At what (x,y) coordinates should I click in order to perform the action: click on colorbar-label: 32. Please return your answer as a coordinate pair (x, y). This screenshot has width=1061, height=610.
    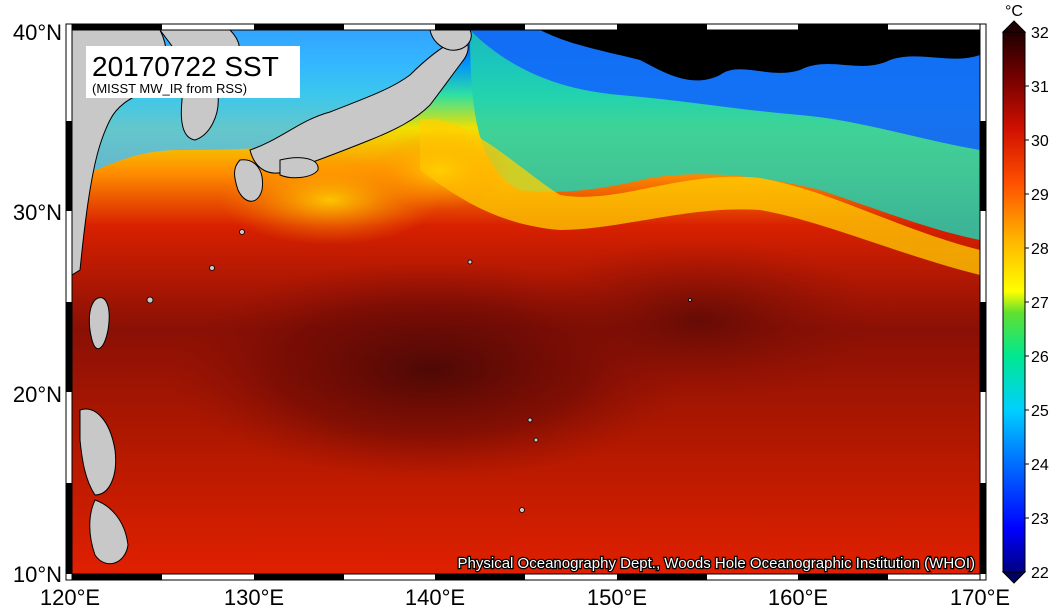
    Looking at the image, I should click on (1040, 33).